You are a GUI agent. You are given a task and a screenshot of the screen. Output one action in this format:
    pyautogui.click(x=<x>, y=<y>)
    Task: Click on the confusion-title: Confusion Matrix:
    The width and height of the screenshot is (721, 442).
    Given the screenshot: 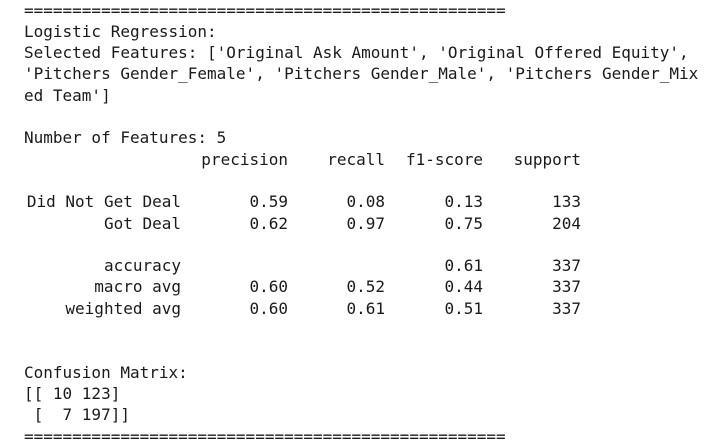 What is the action you would take?
    pyautogui.click(x=106, y=372)
    